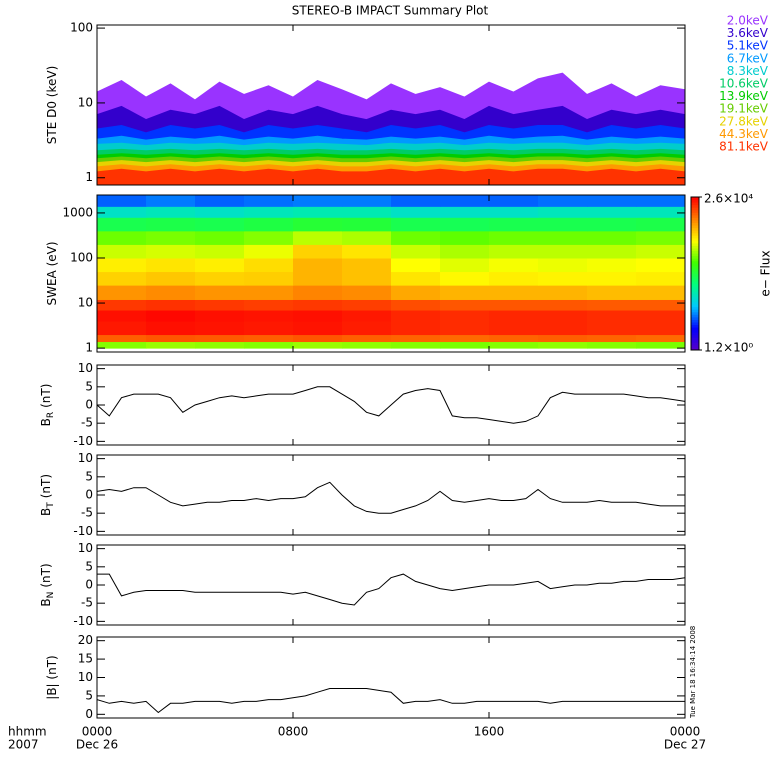 The width and height of the screenshot is (780, 780). Describe the element at coordinates (97, 745) in the screenshot. I see `x-date-label: Dec 26` at that location.